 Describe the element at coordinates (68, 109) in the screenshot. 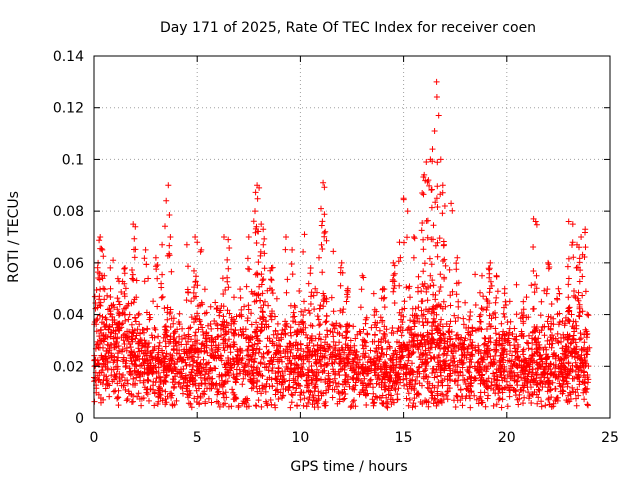

I see `y-tick-label: 0.12` at that location.